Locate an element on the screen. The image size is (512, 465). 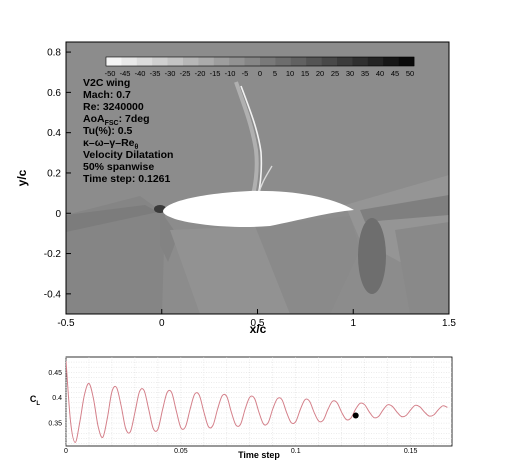
cl-ytick-label: 0.4 is located at coordinates (57, 398).